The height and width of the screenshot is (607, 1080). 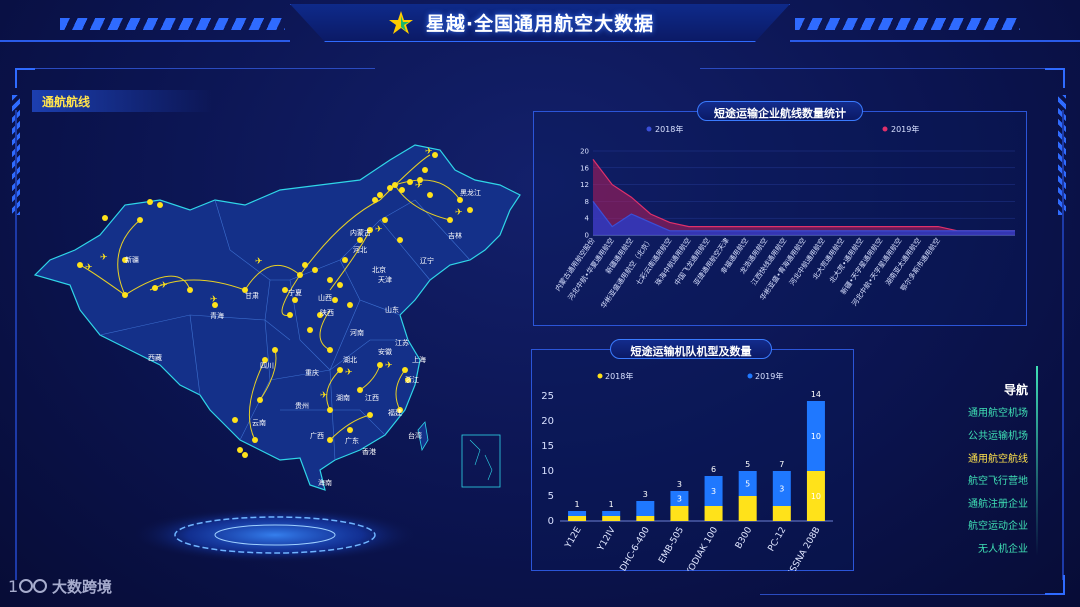 I want to click on prov-label: 广西, so click(x=317, y=435).